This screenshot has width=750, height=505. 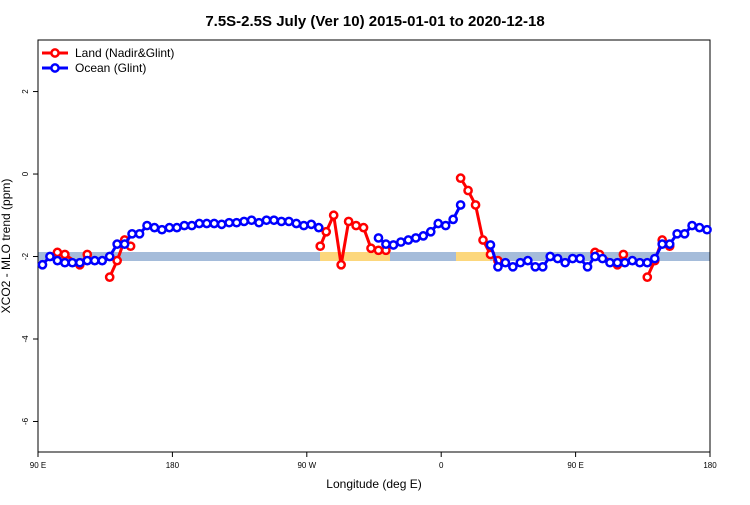 I want to click on y-tick-label: 0, so click(x=25, y=173).